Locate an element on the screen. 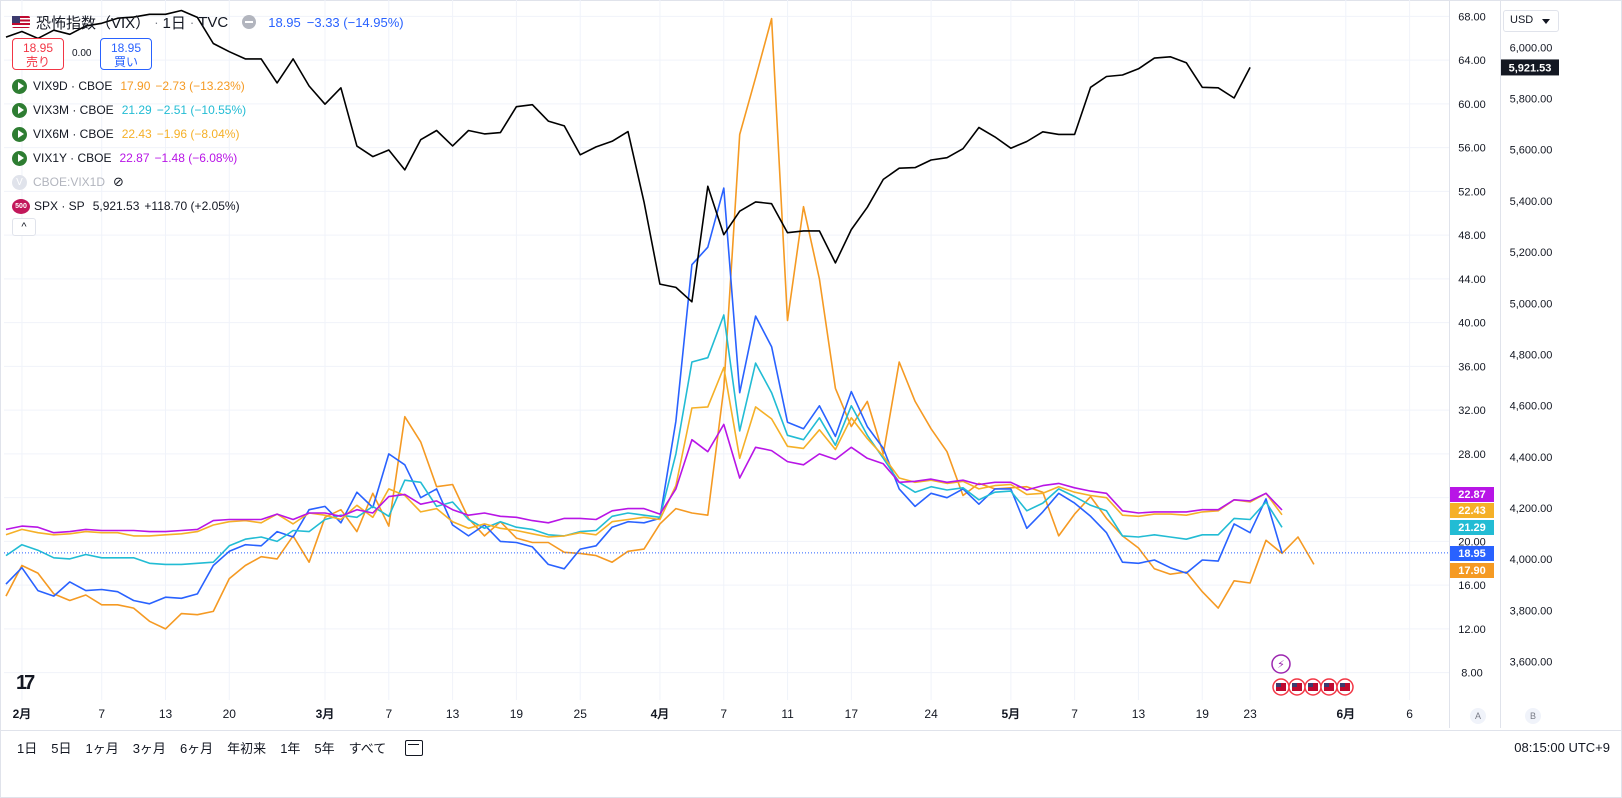 The width and height of the screenshot is (1622, 798). left-tick-label: 48.00 is located at coordinates (1472, 236).